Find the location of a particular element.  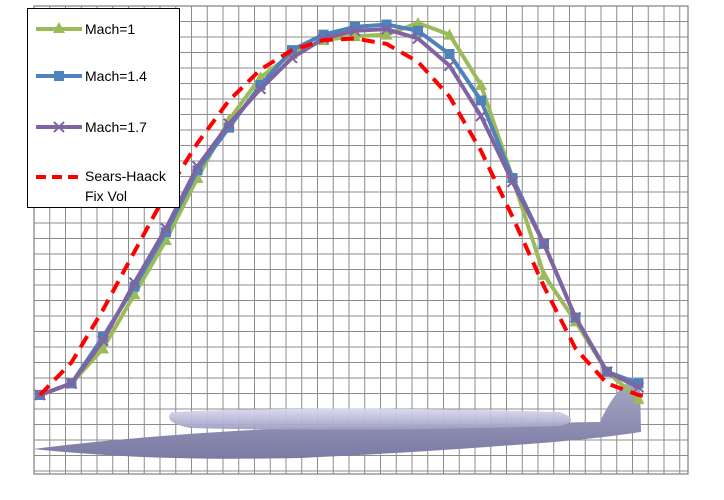

legend-swatch-sears-haack is located at coordinates (59, 177).